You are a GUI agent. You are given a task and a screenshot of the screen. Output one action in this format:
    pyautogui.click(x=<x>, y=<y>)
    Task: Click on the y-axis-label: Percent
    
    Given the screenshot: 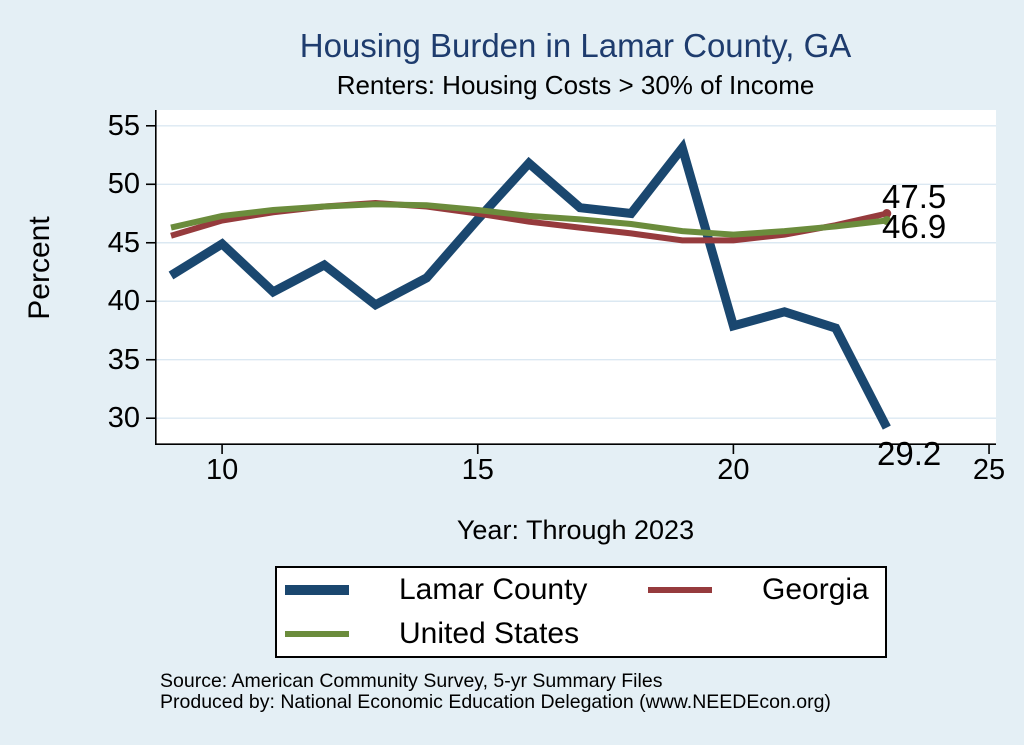 What is the action you would take?
    pyautogui.click(x=39, y=268)
    